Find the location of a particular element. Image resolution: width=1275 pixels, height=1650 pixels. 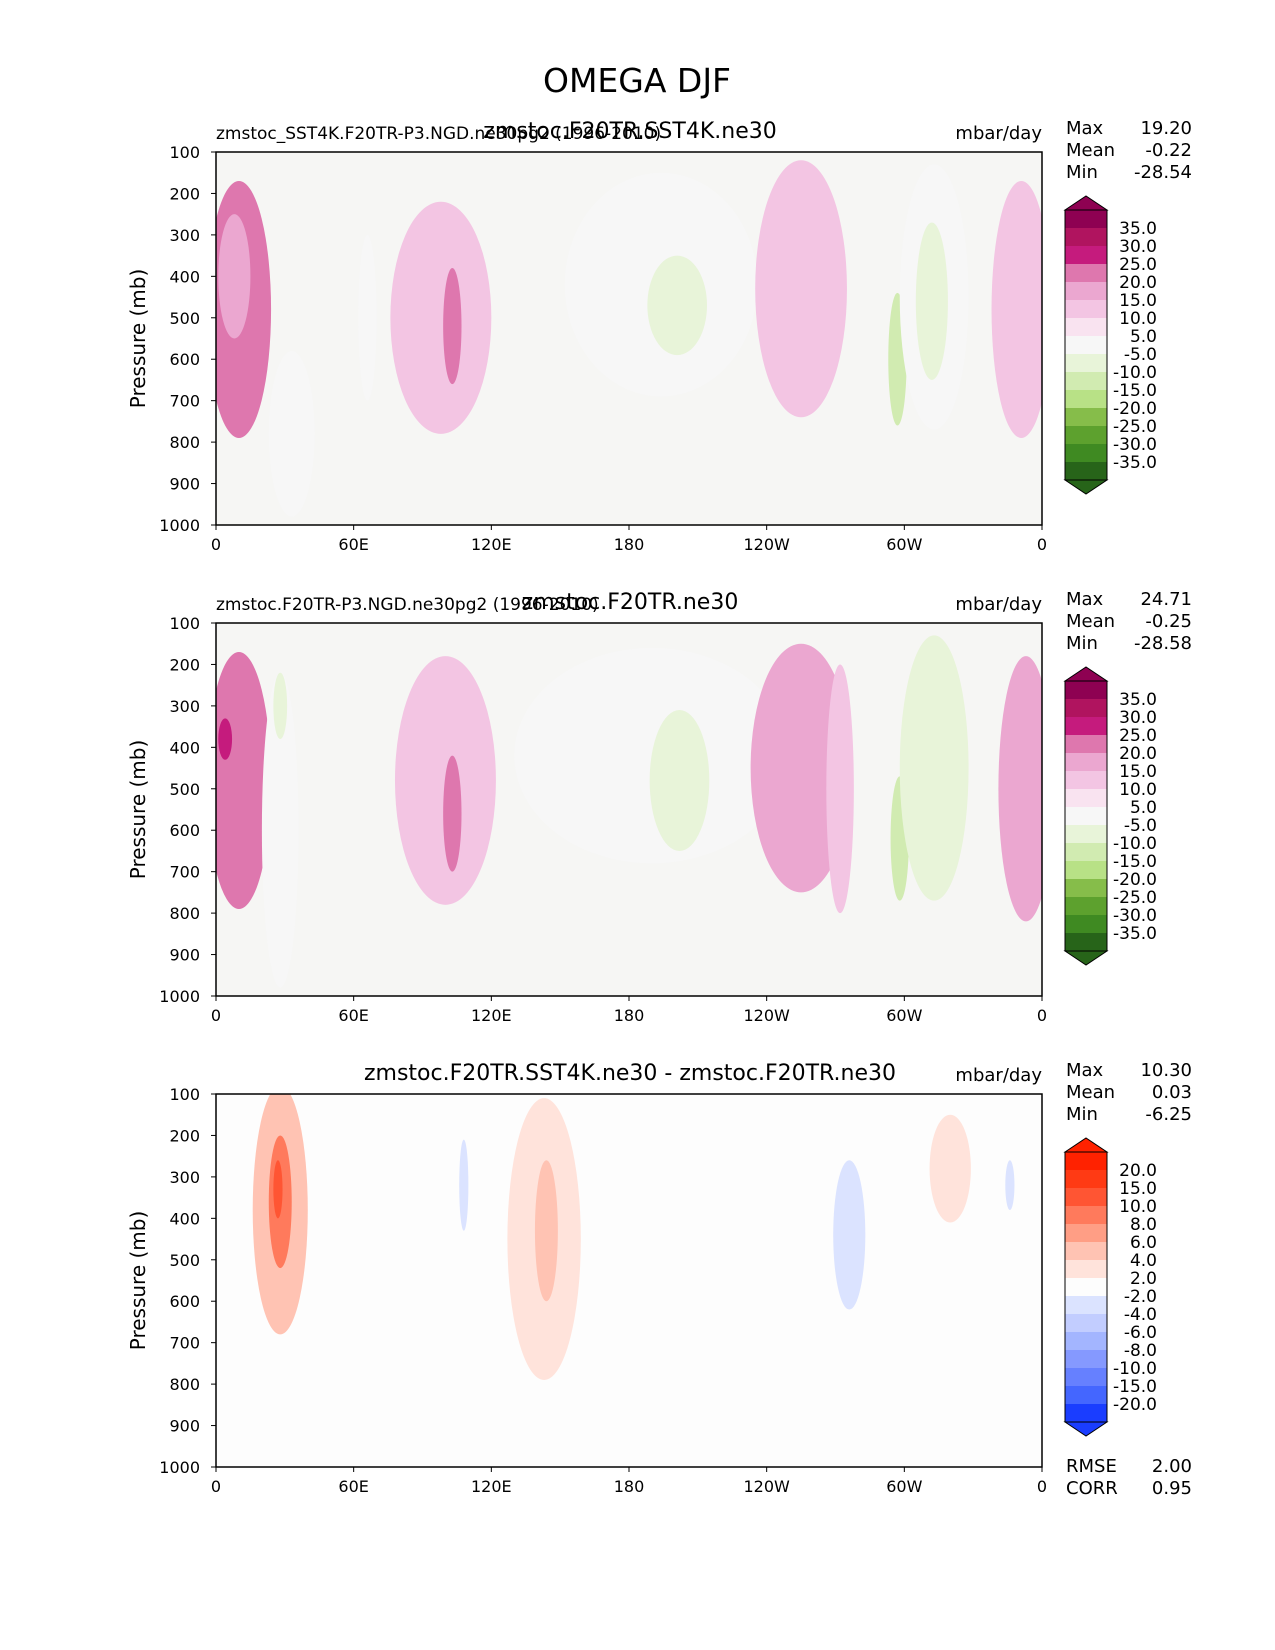

colorbar-tick-label: 8.0 is located at coordinates (1143, 1225).